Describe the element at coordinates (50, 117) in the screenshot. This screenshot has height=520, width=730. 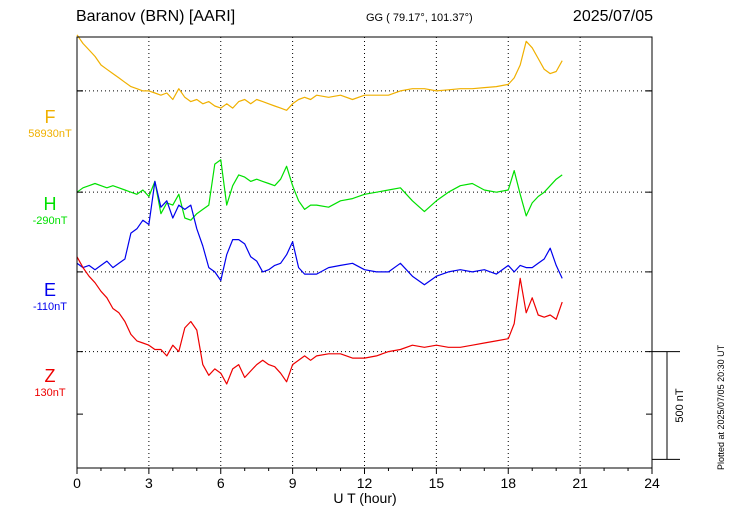
I see `panel-name-f: F` at that location.